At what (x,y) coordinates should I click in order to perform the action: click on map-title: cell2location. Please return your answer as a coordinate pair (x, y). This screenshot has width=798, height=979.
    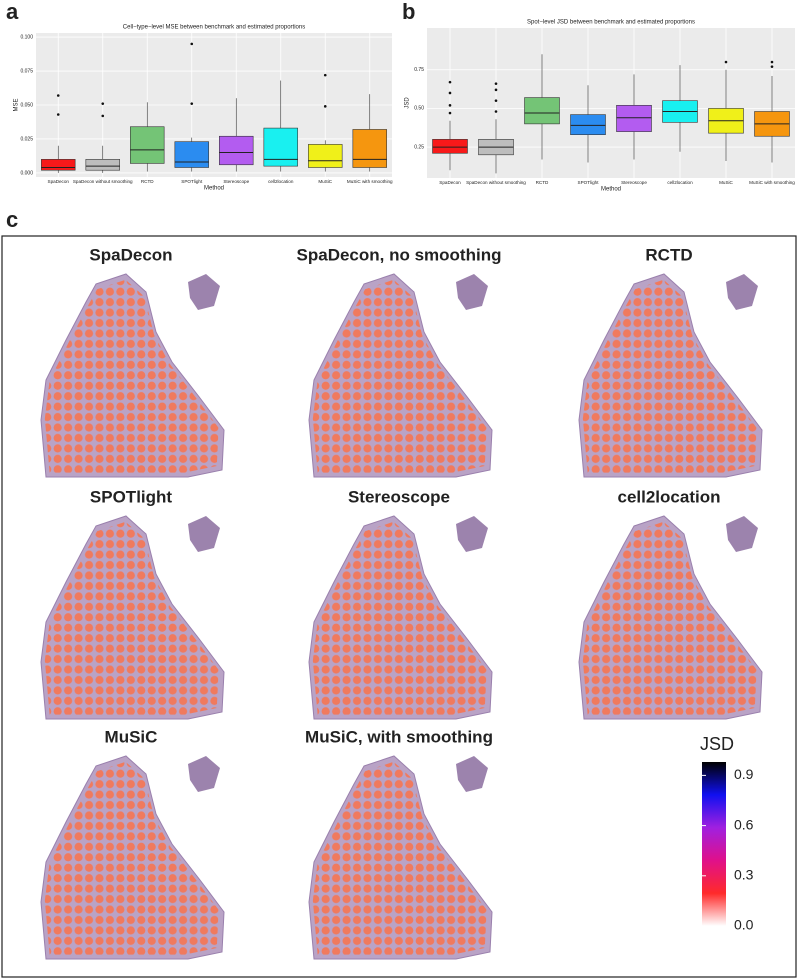
    Looking at the image, I should click on (669, 496).